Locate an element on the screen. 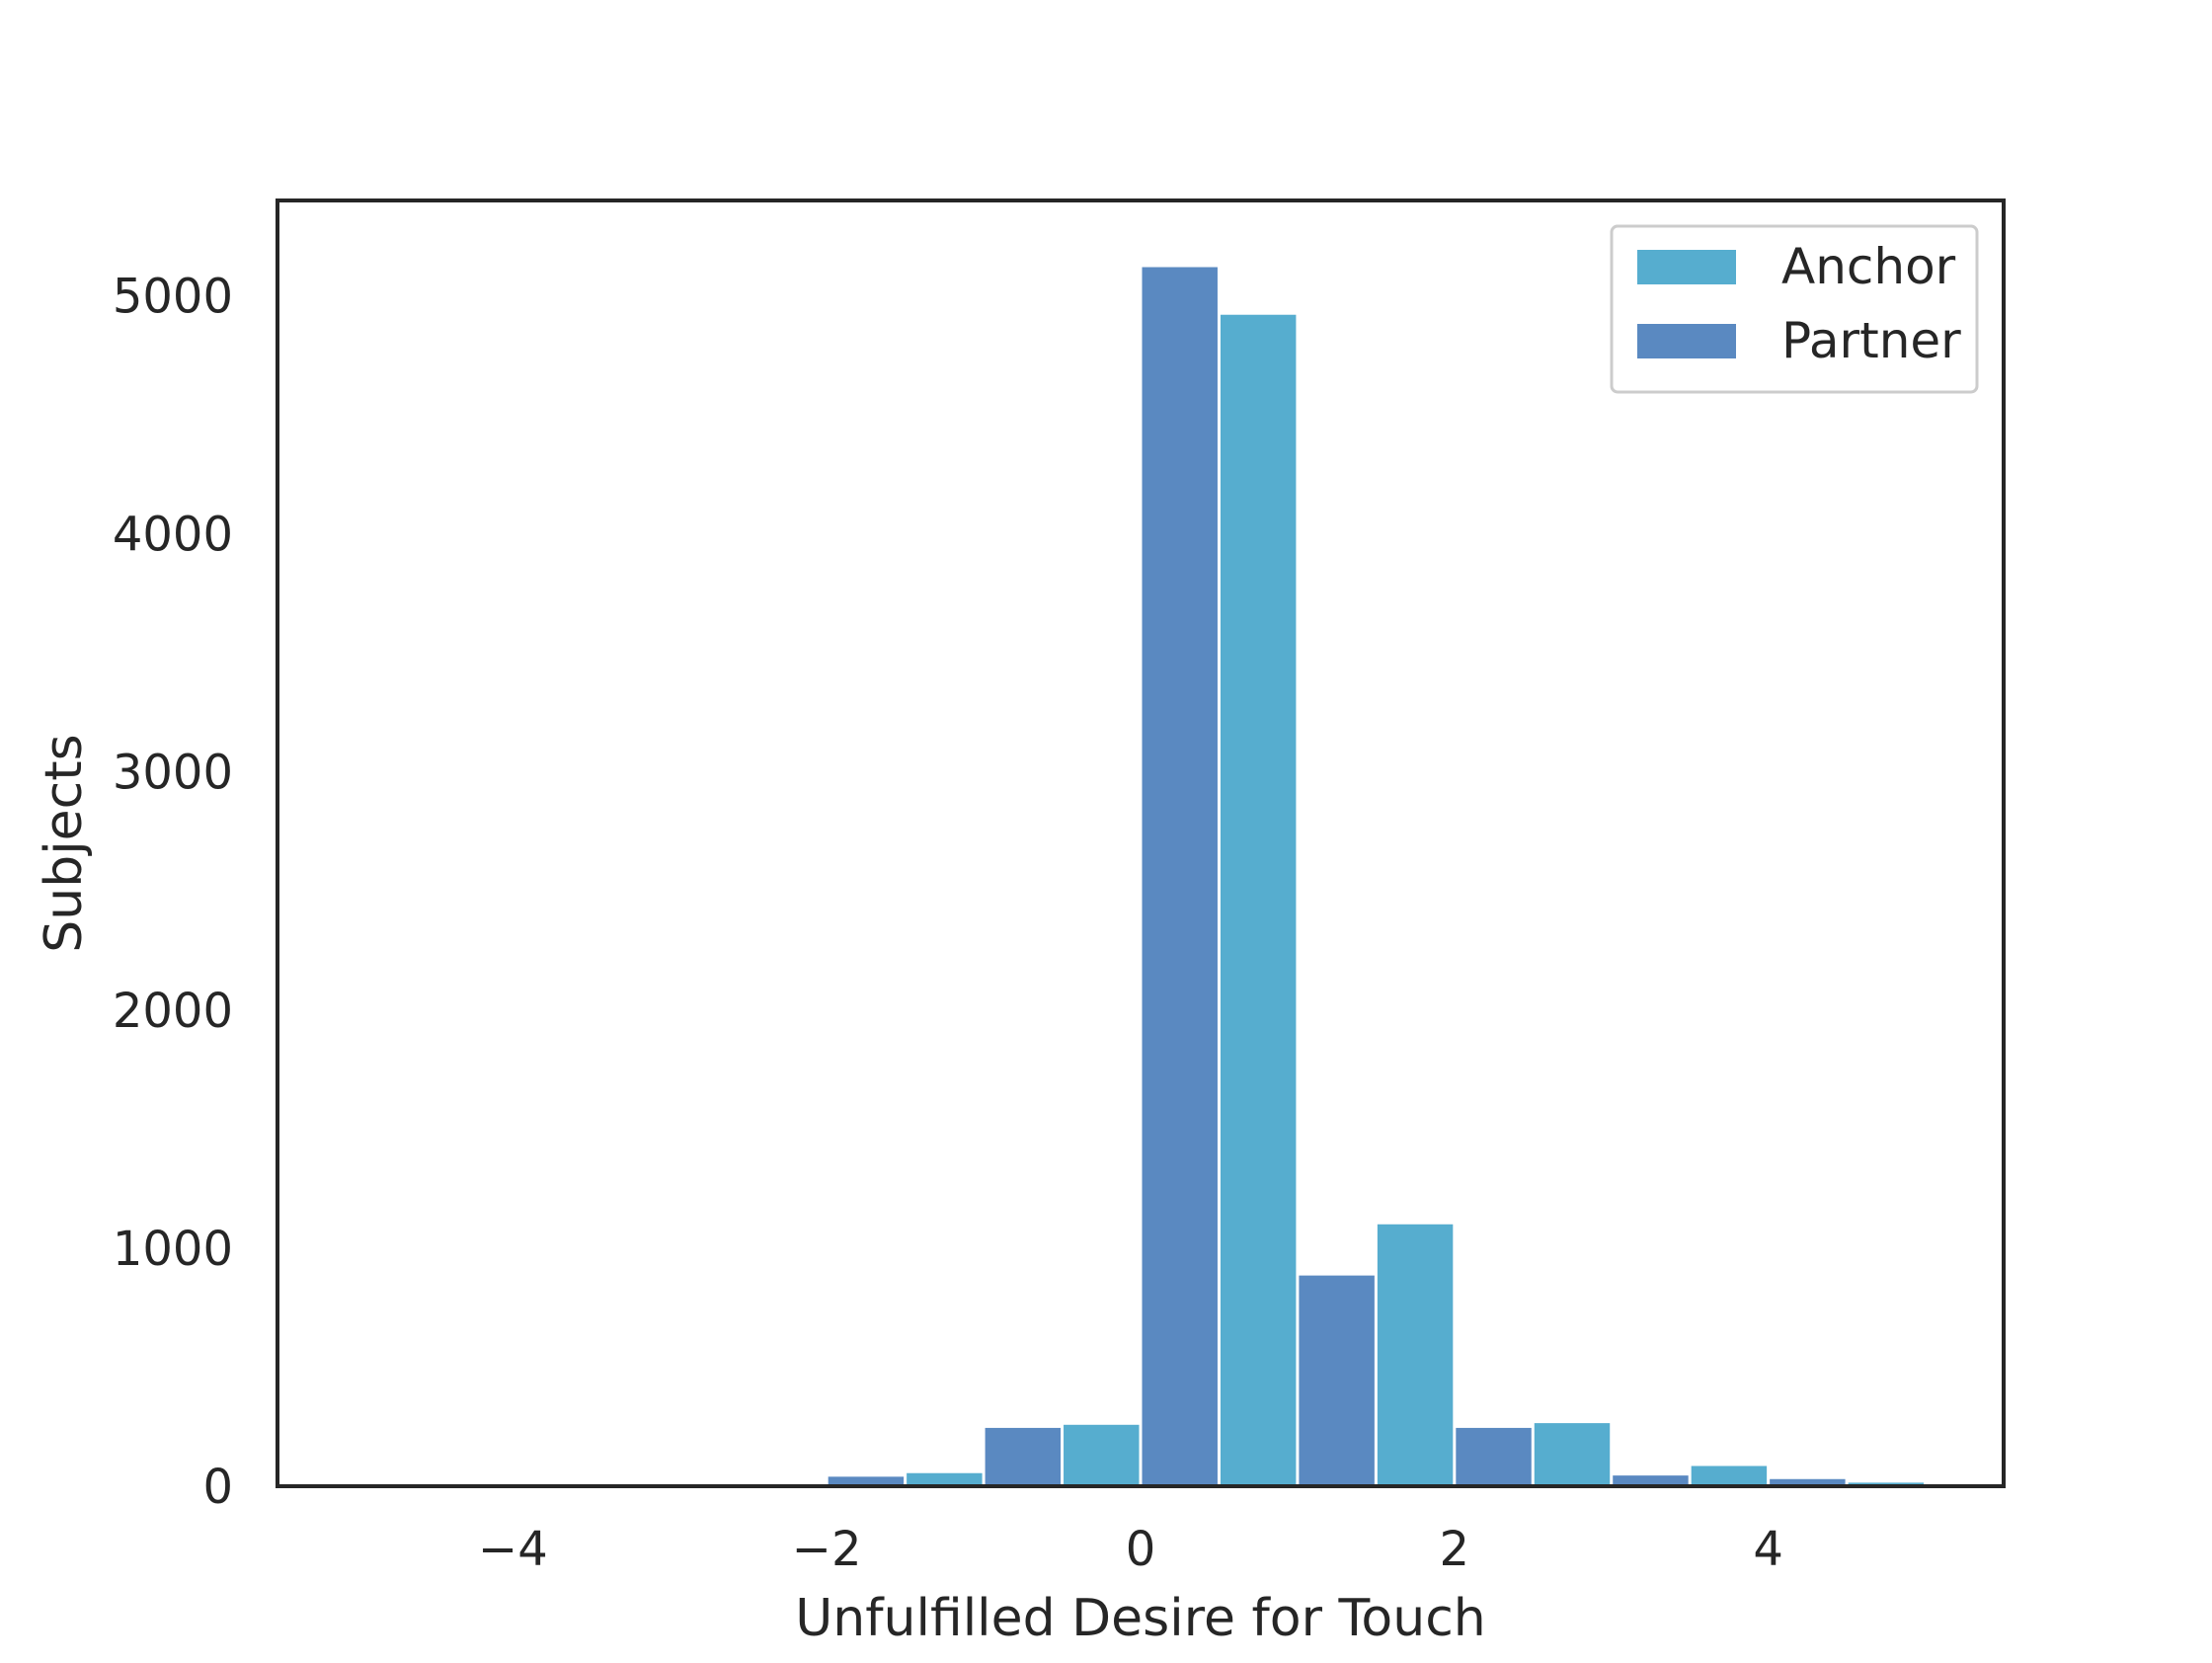  legend: Anchor Partner is located at coordinates (1795, 309).